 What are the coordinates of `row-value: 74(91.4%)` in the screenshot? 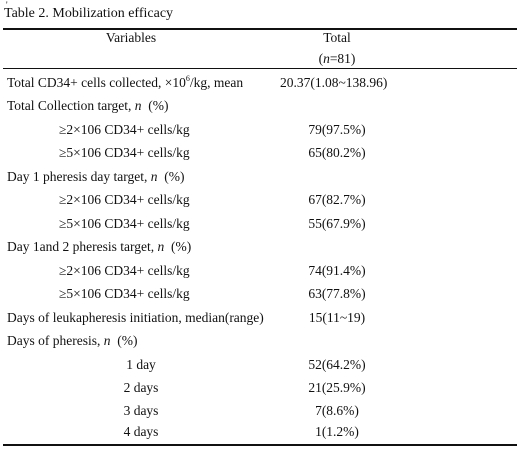 It's located at (337, 270).